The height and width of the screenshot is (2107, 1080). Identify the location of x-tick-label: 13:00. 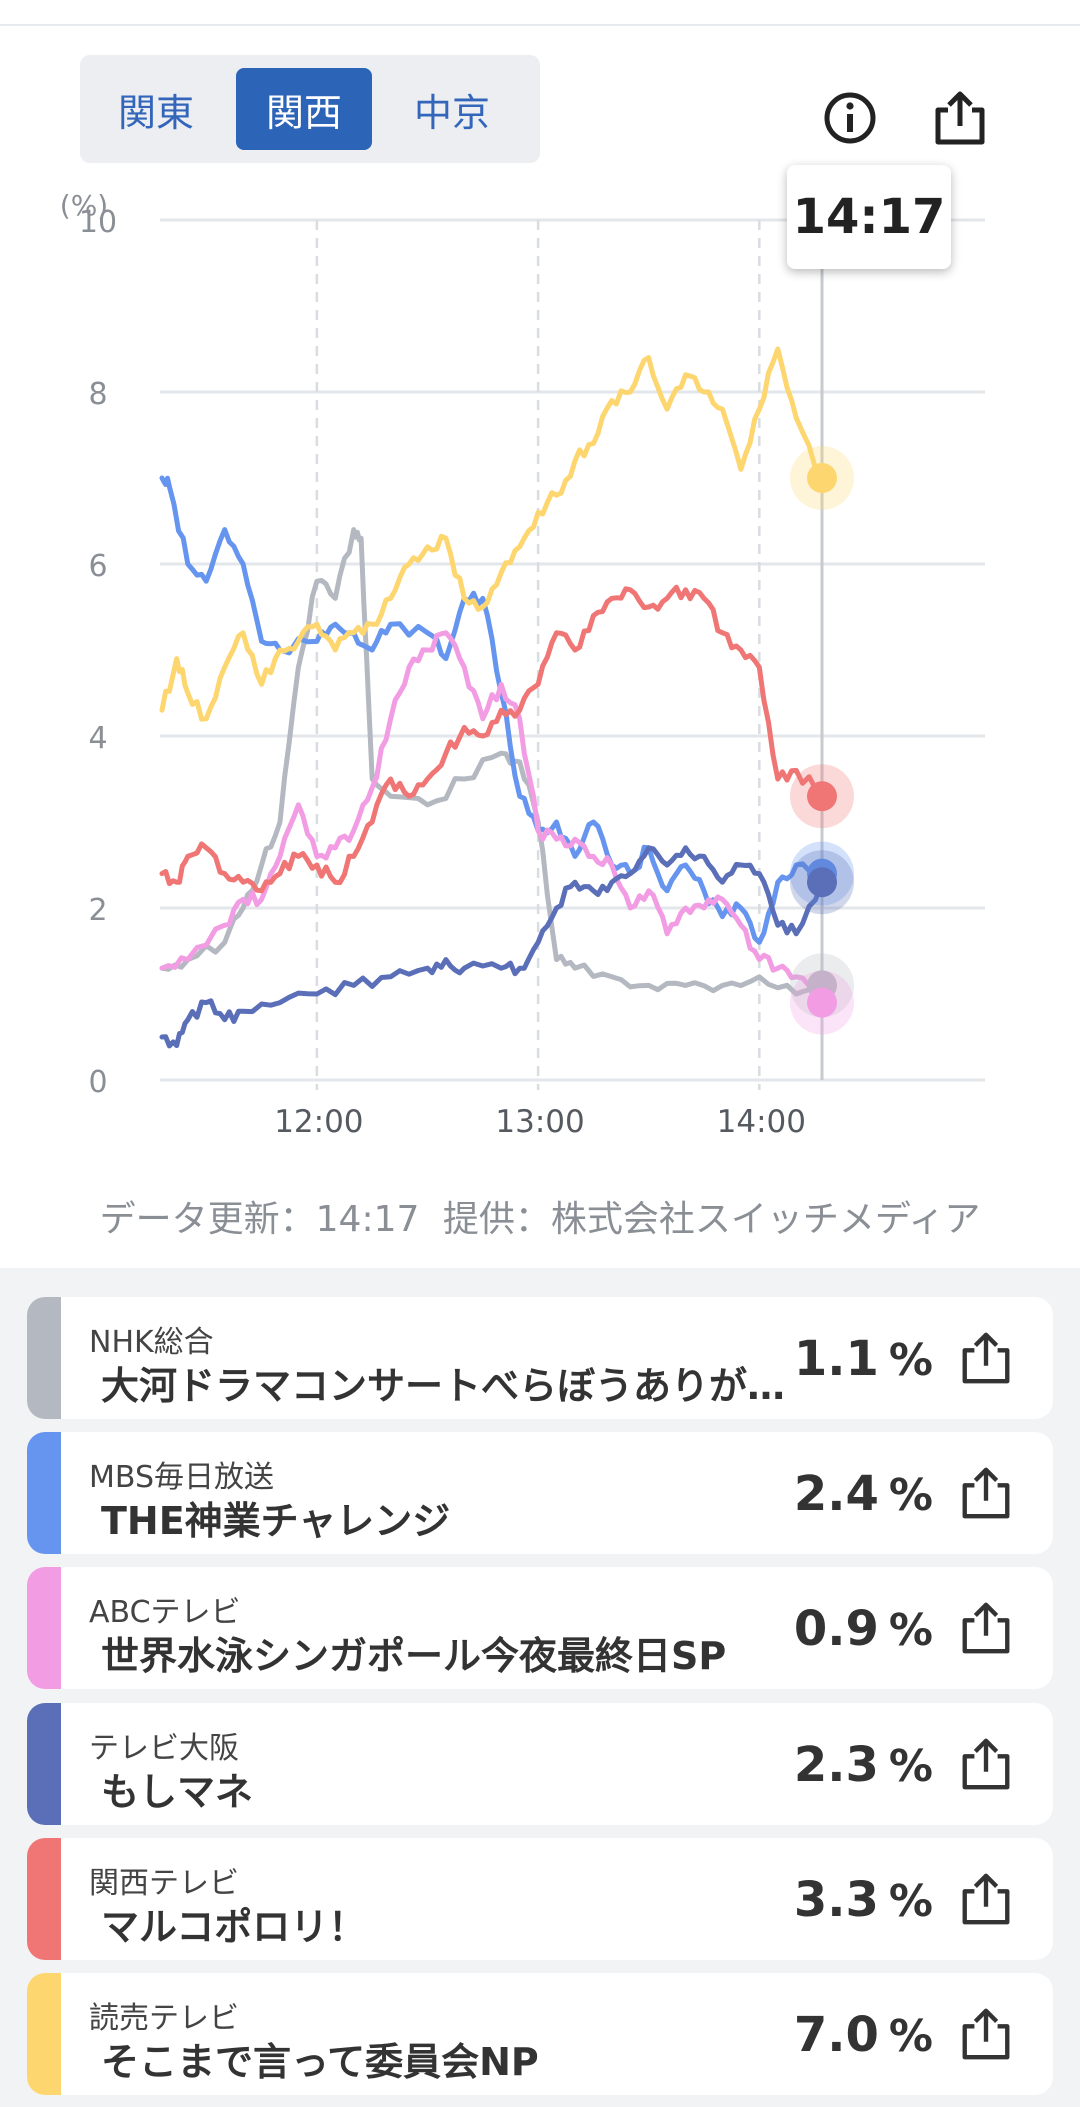
(539, 1122).